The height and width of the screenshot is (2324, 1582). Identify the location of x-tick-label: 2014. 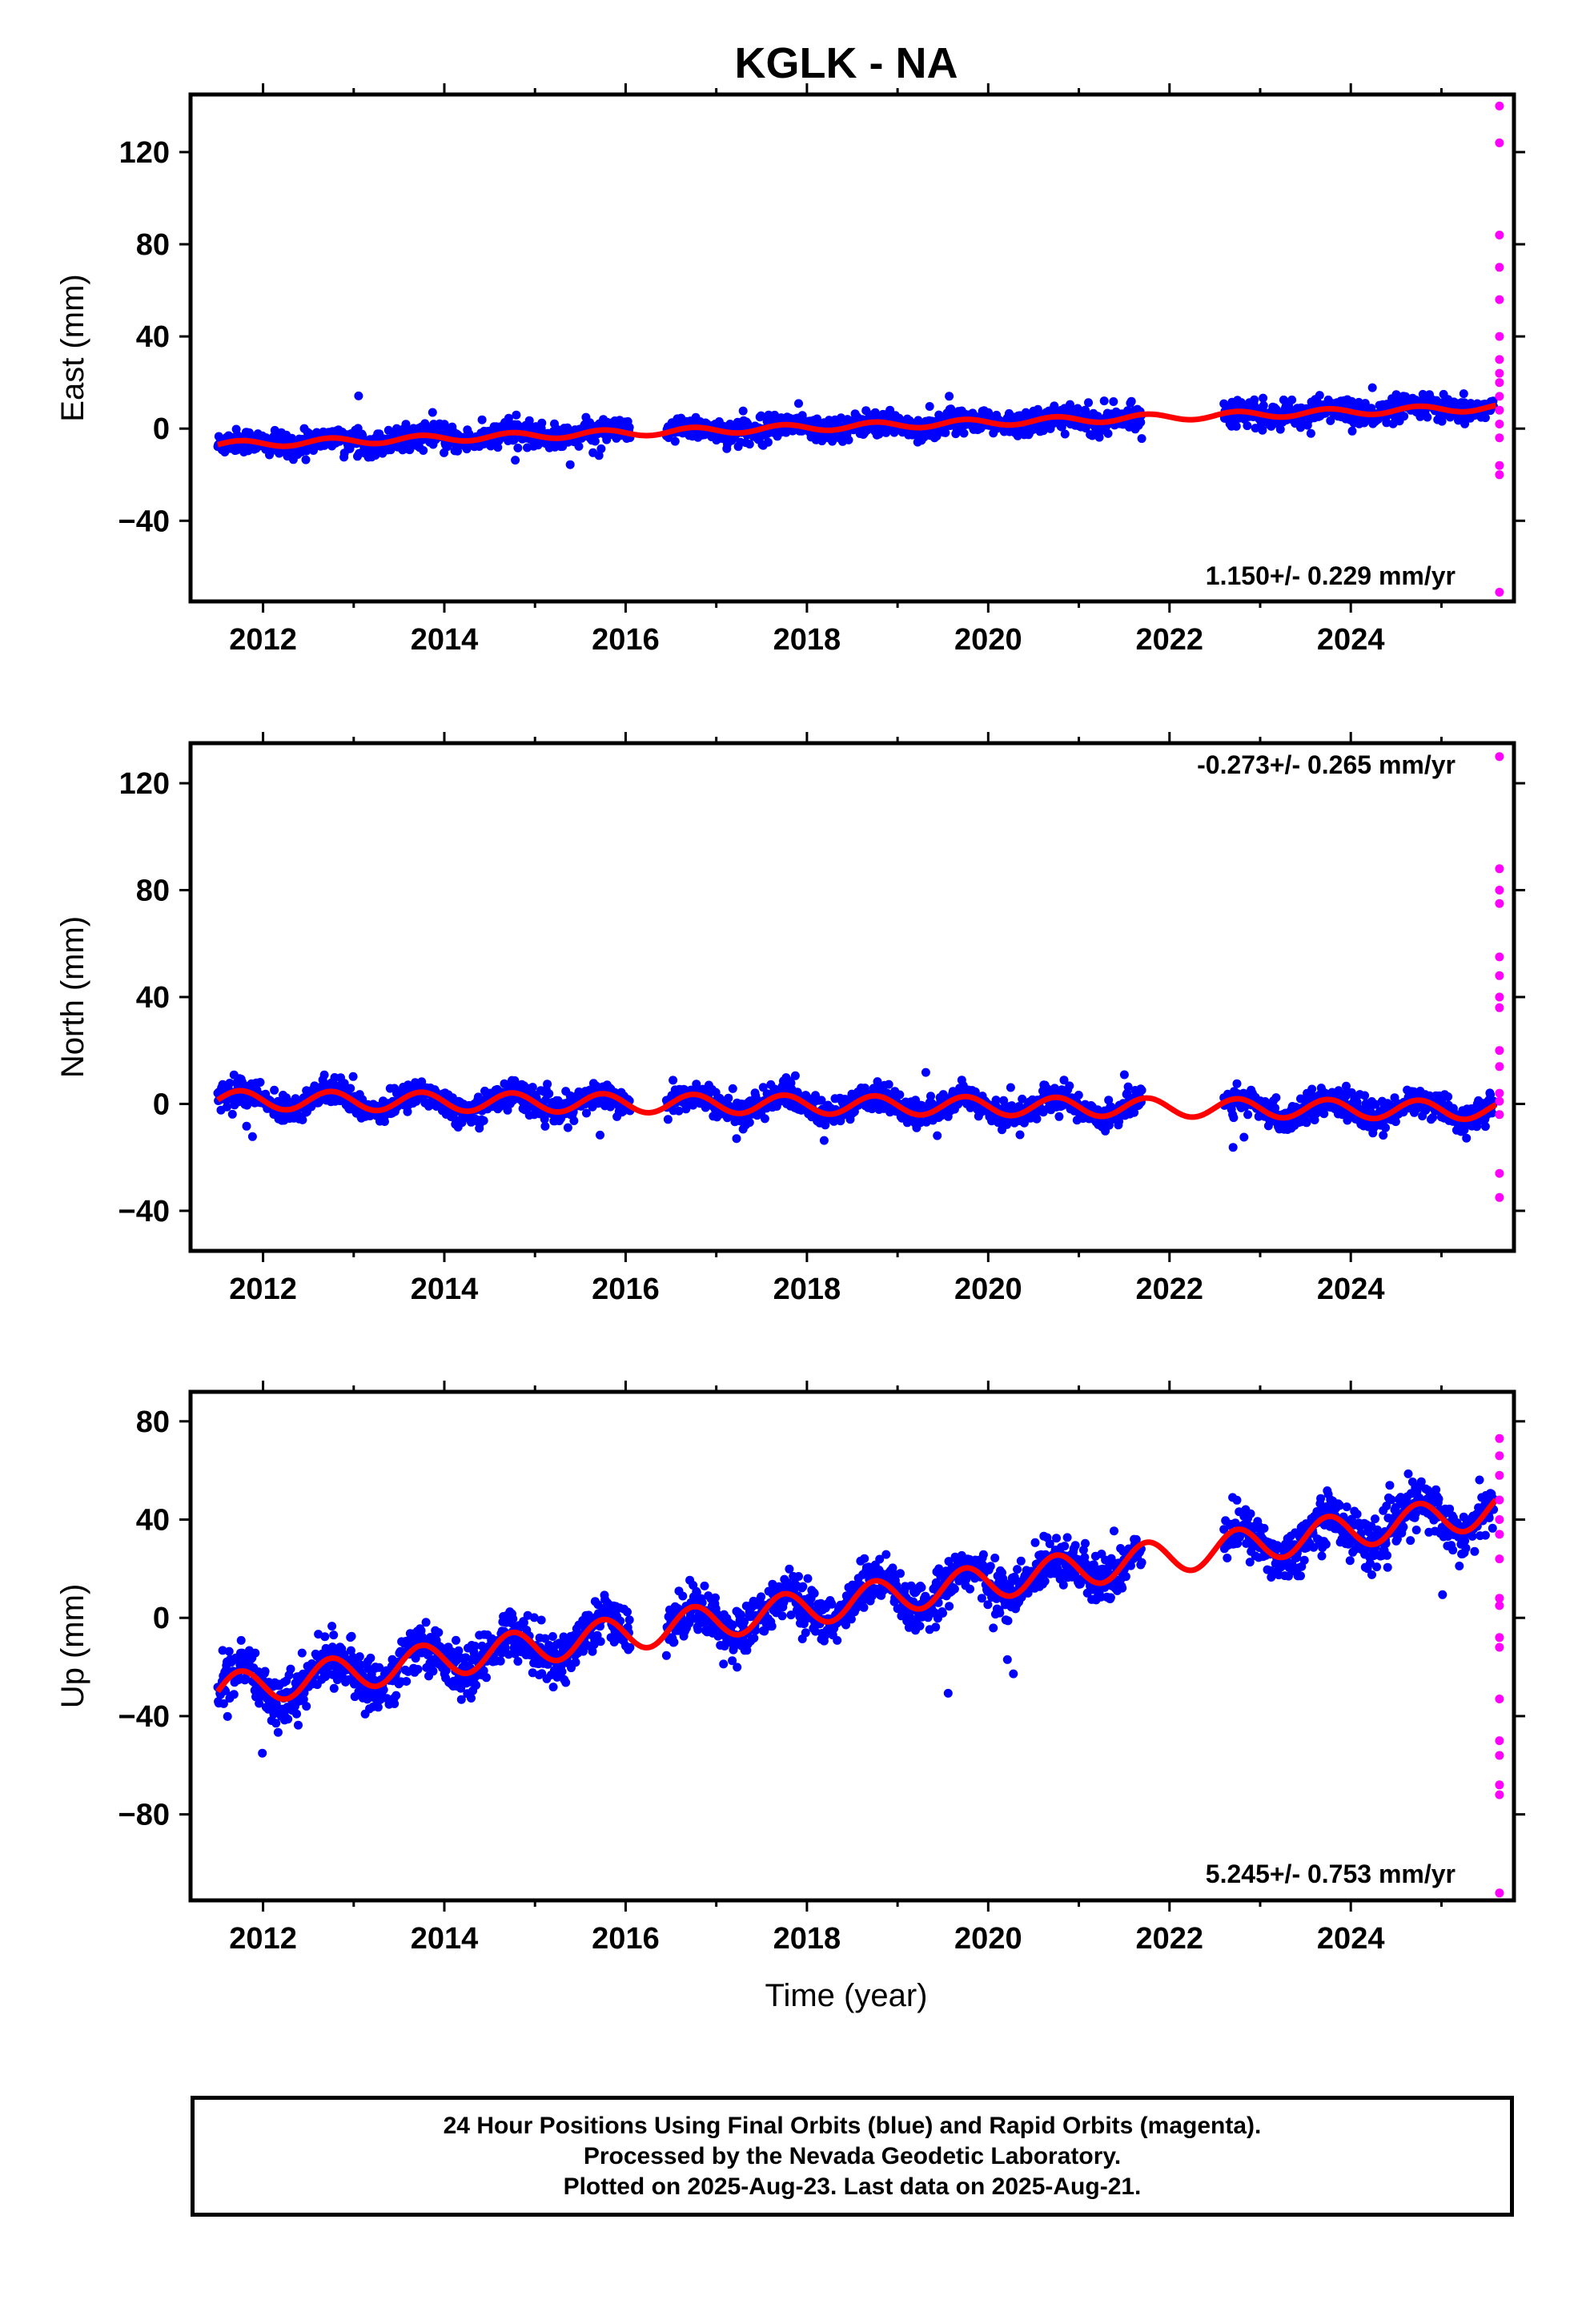
(445, 1289).